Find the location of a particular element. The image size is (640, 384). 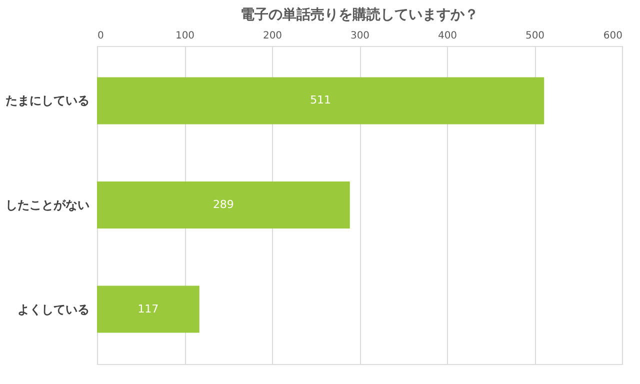

y-tick-label: よくしている is located at coordinates (54, 309).